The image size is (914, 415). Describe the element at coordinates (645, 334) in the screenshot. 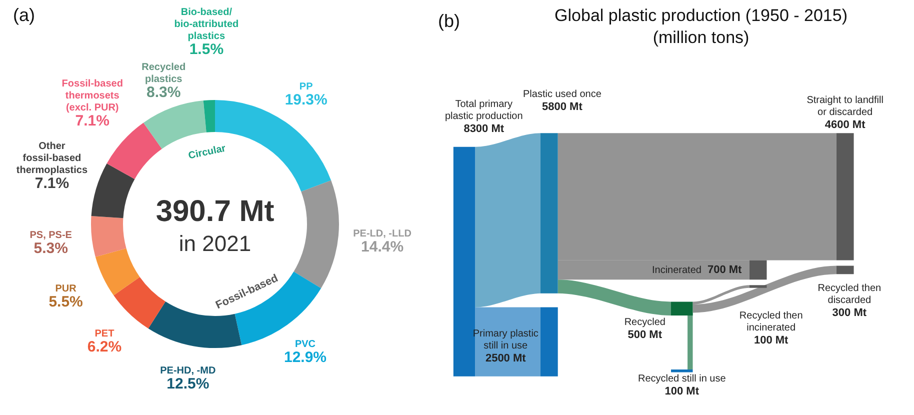

I see `data-label: 500 Mt` at that location.